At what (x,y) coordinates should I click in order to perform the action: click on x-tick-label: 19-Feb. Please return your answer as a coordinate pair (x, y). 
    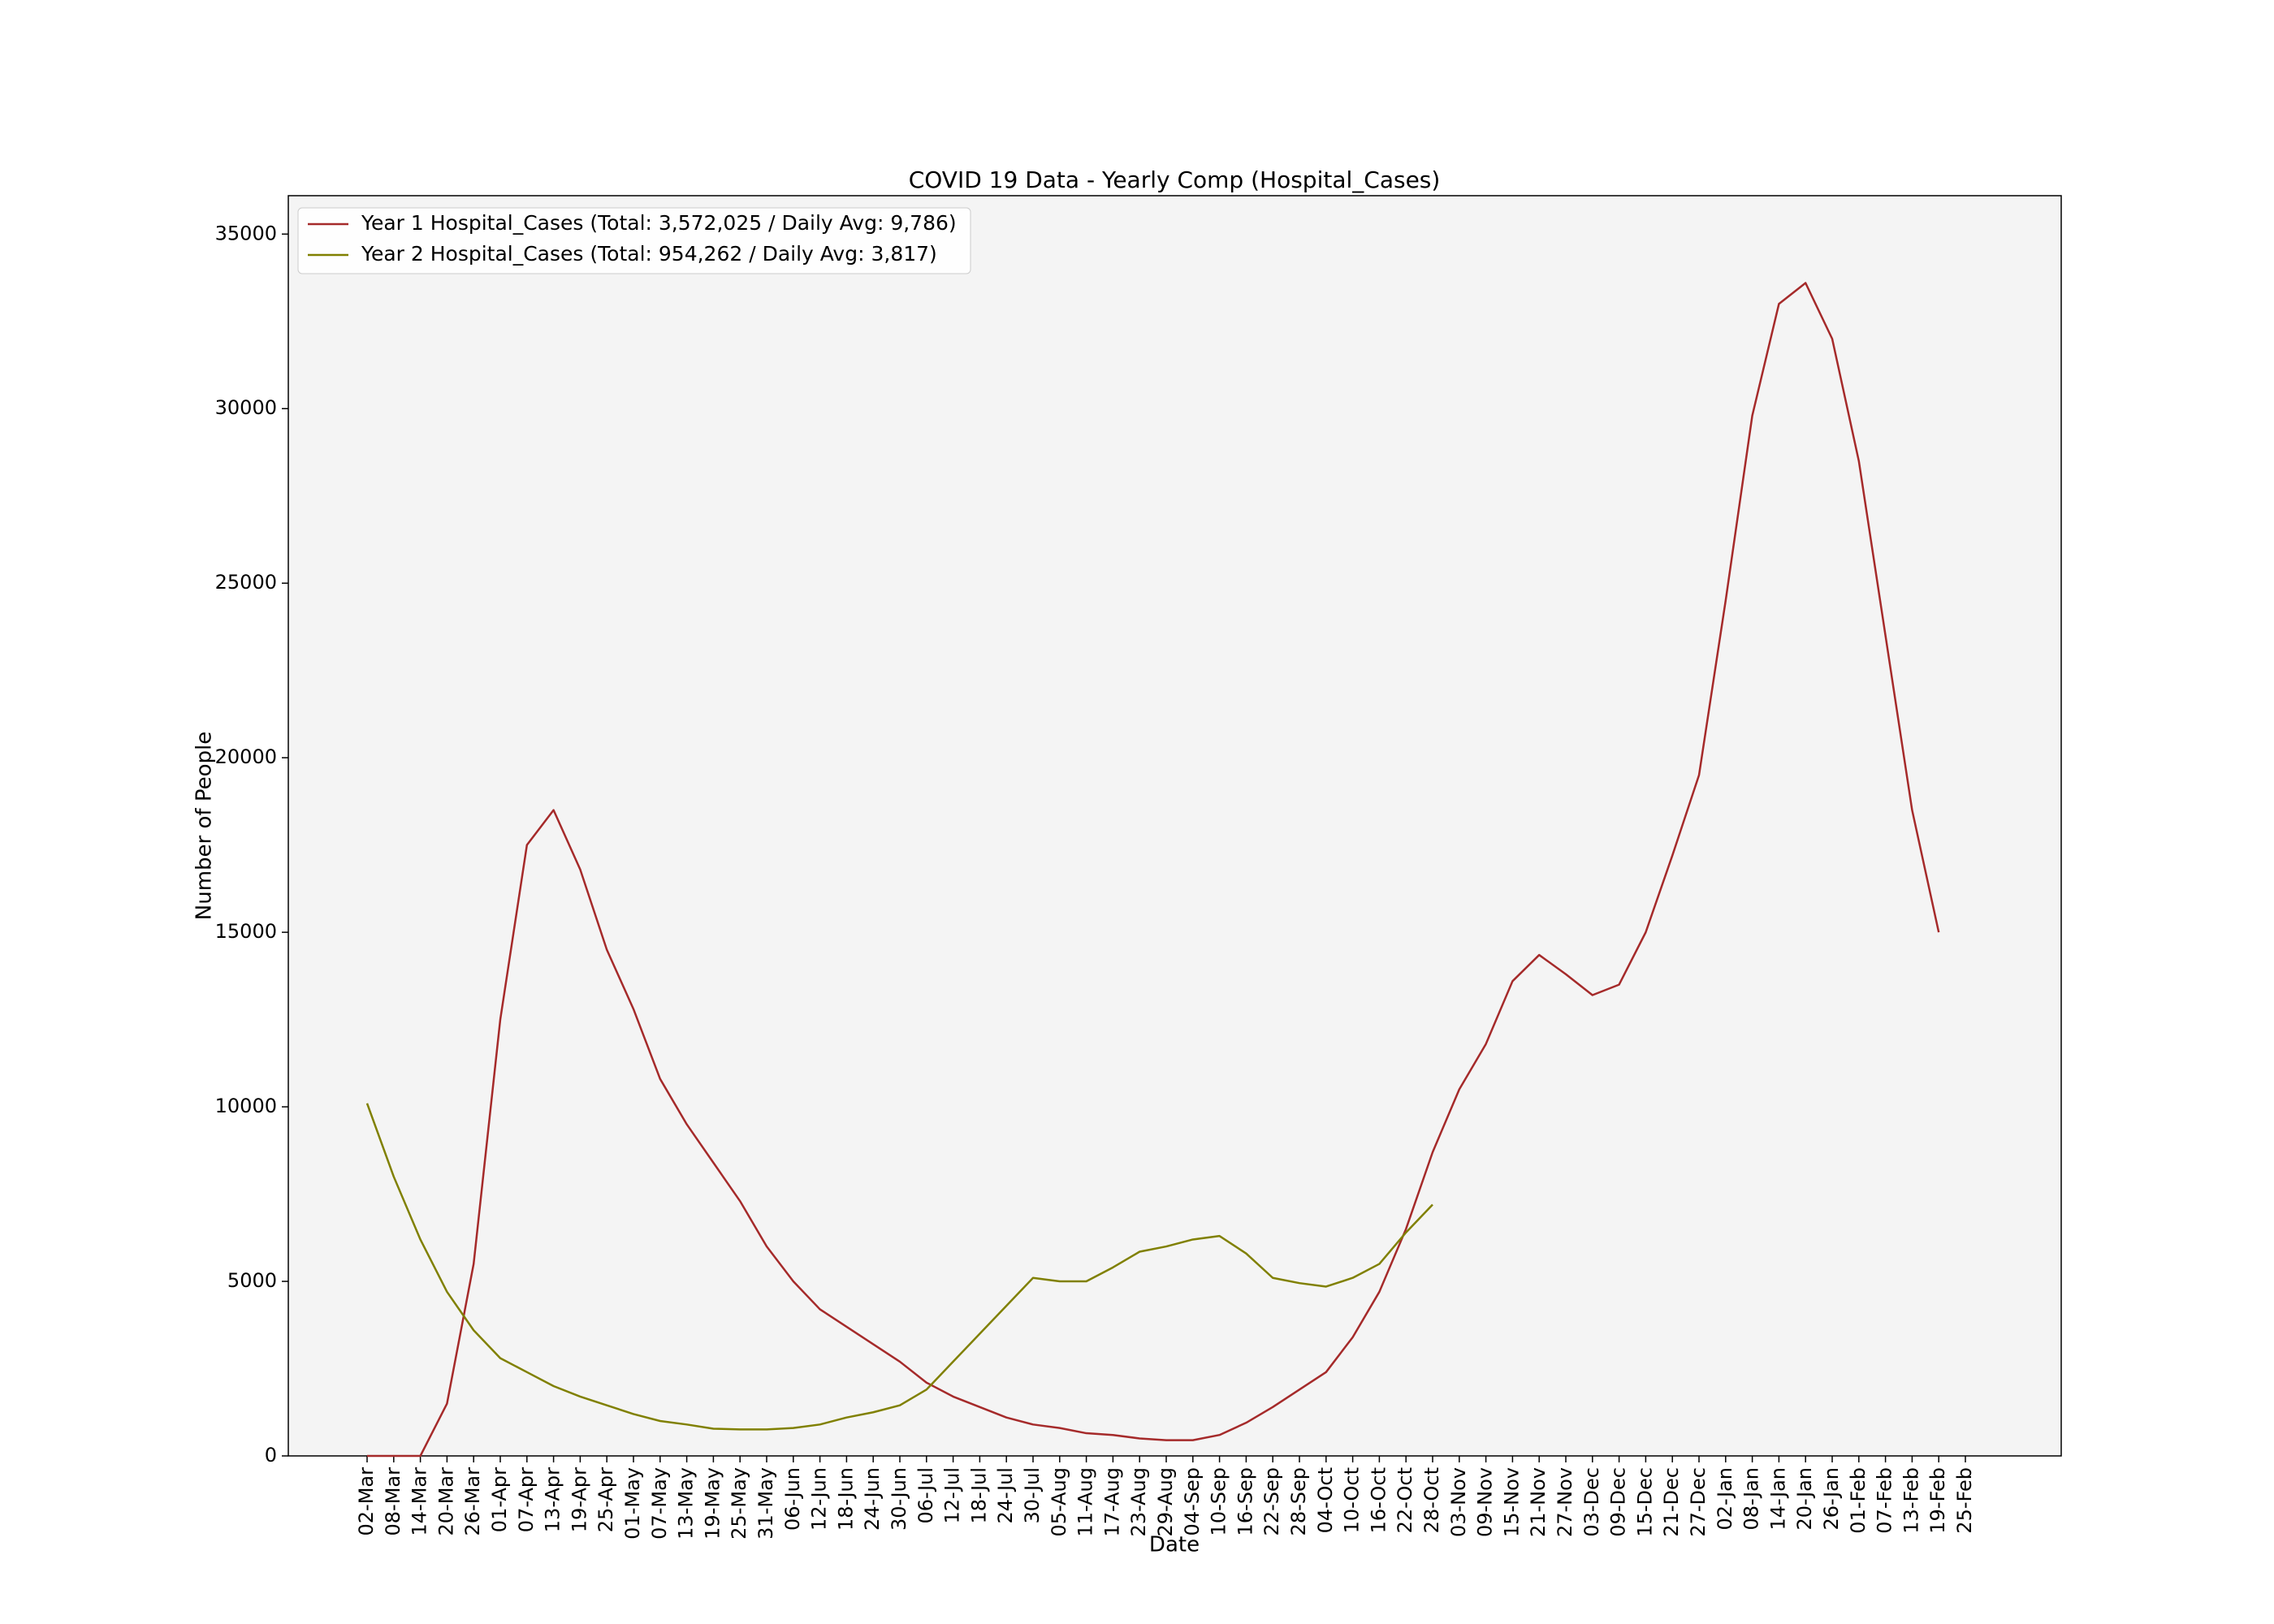
    Looking at the image, I should click on (1937, 1501).